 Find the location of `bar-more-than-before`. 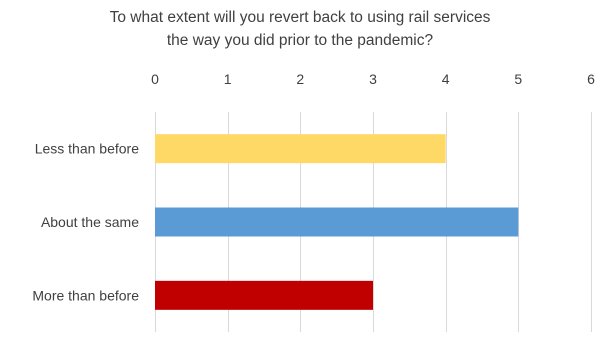

bar-more-than-before is located at coordinates (264, 295).